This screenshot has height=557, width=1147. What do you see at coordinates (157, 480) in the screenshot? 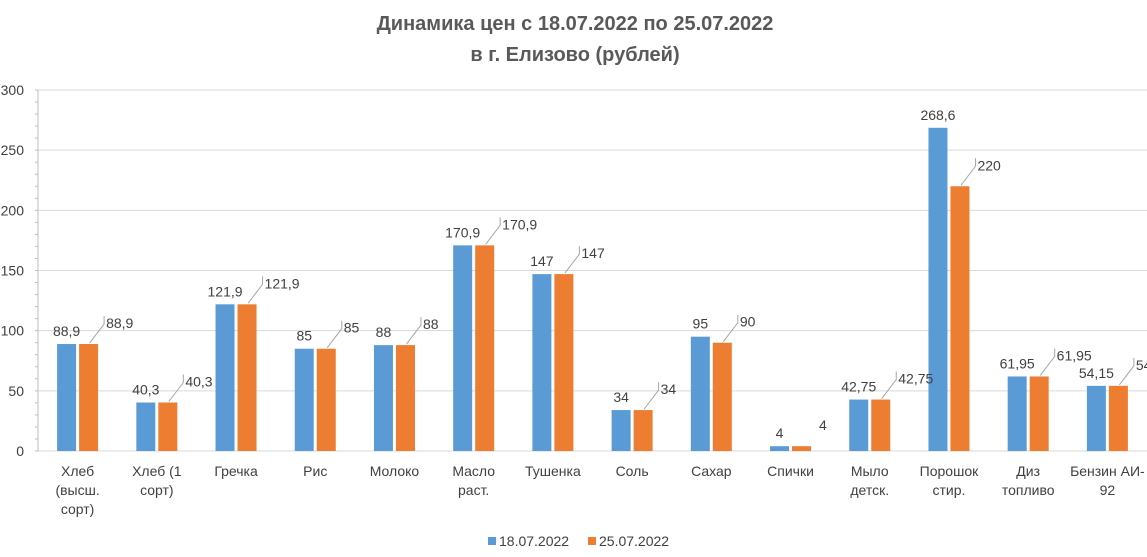
I see `x-tick-label: Хлеб (1 сорт)` at bounding box center [157, 480].